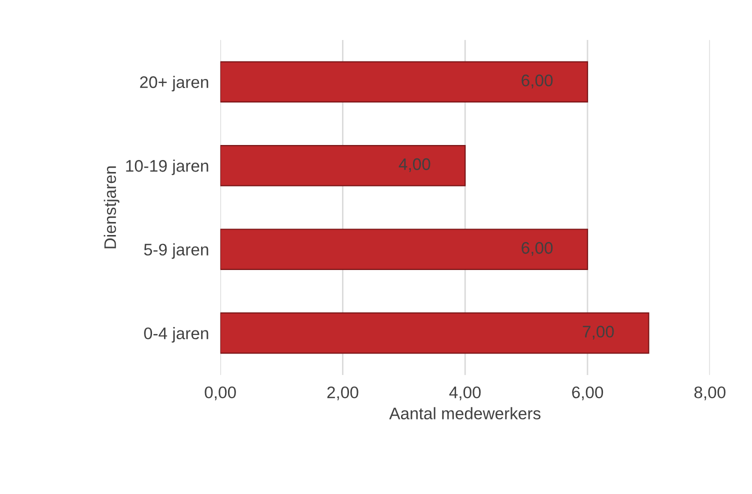  I want to click on x-axis-title: Aantal medewerkers, so click(464, 413).